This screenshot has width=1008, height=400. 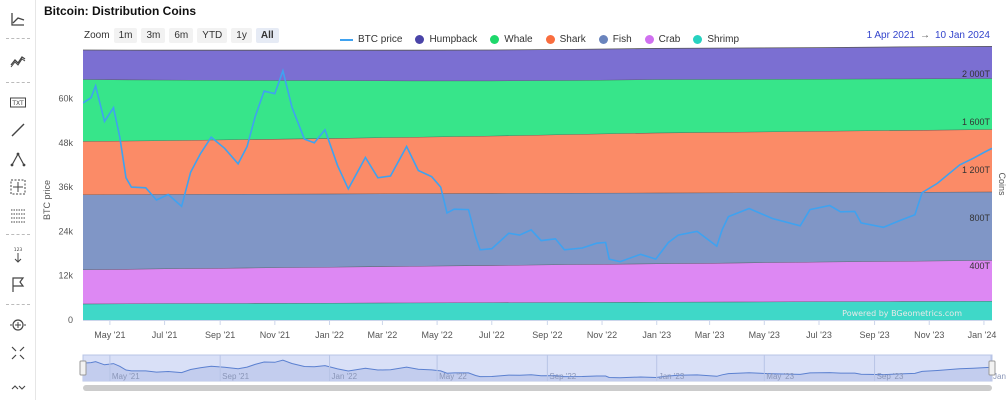 I want to click on x-tick-label: Mar '22, so click(x=383, y=335).